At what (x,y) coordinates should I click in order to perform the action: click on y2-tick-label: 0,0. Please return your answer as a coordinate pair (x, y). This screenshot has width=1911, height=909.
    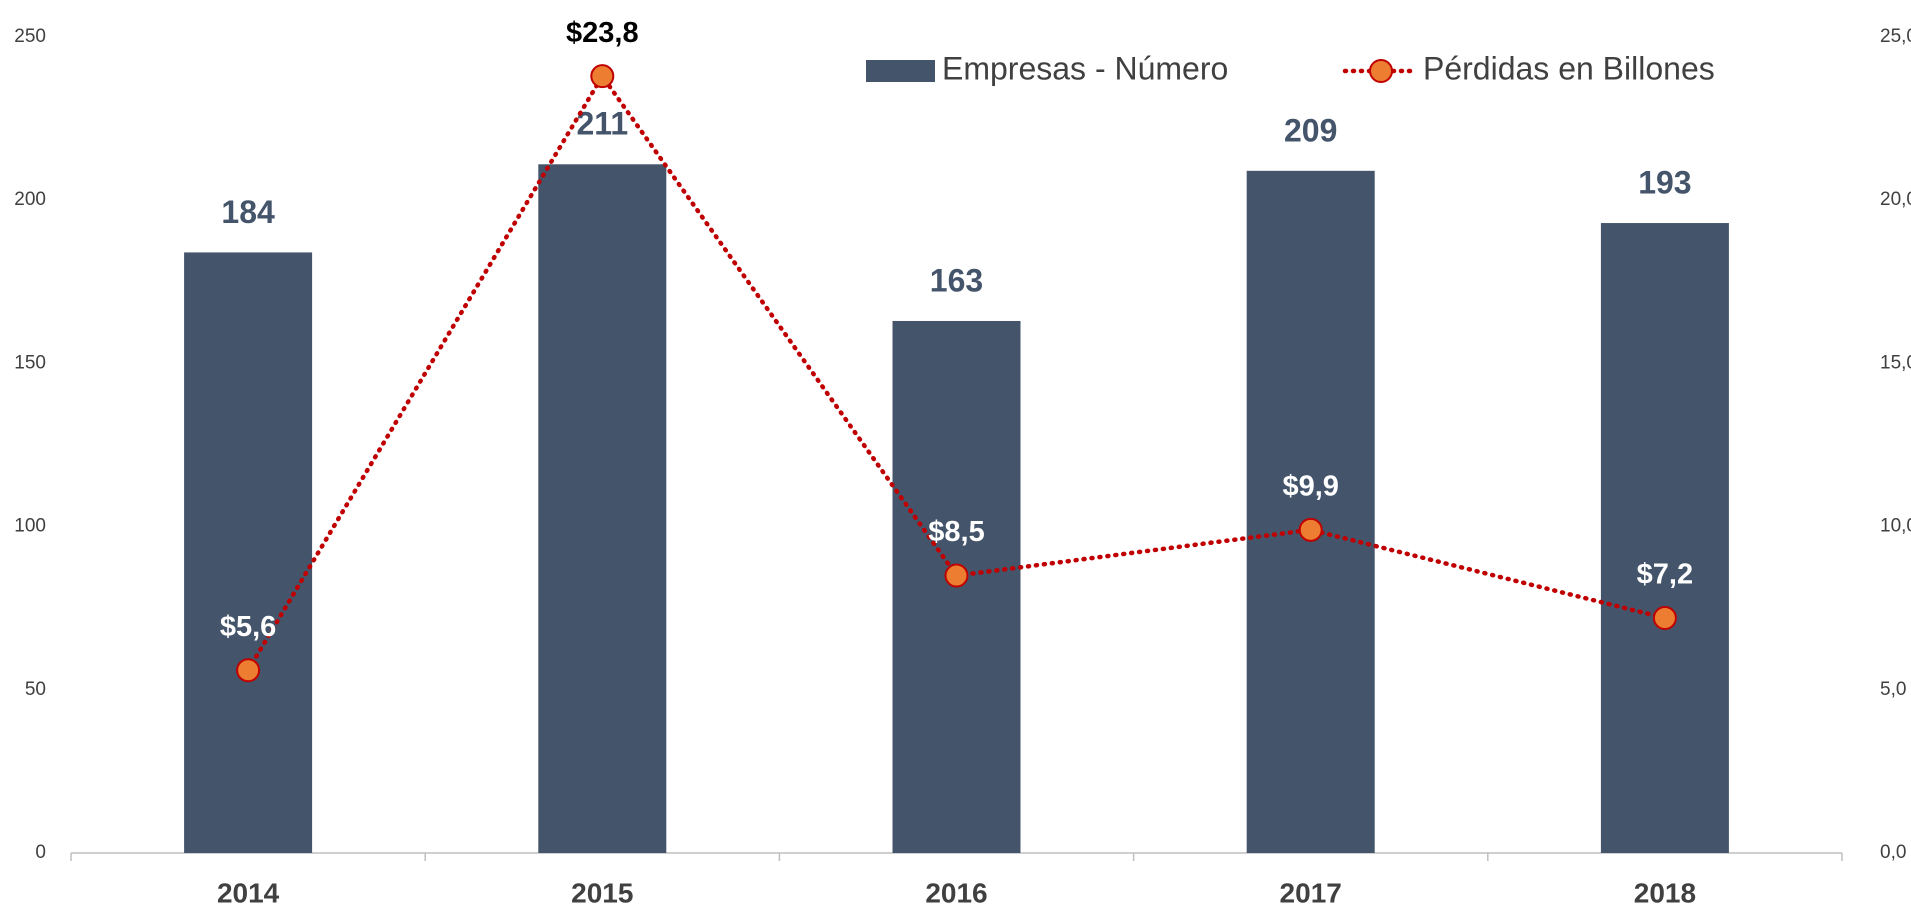
    Looking at the image, I should click on (1893, 852).